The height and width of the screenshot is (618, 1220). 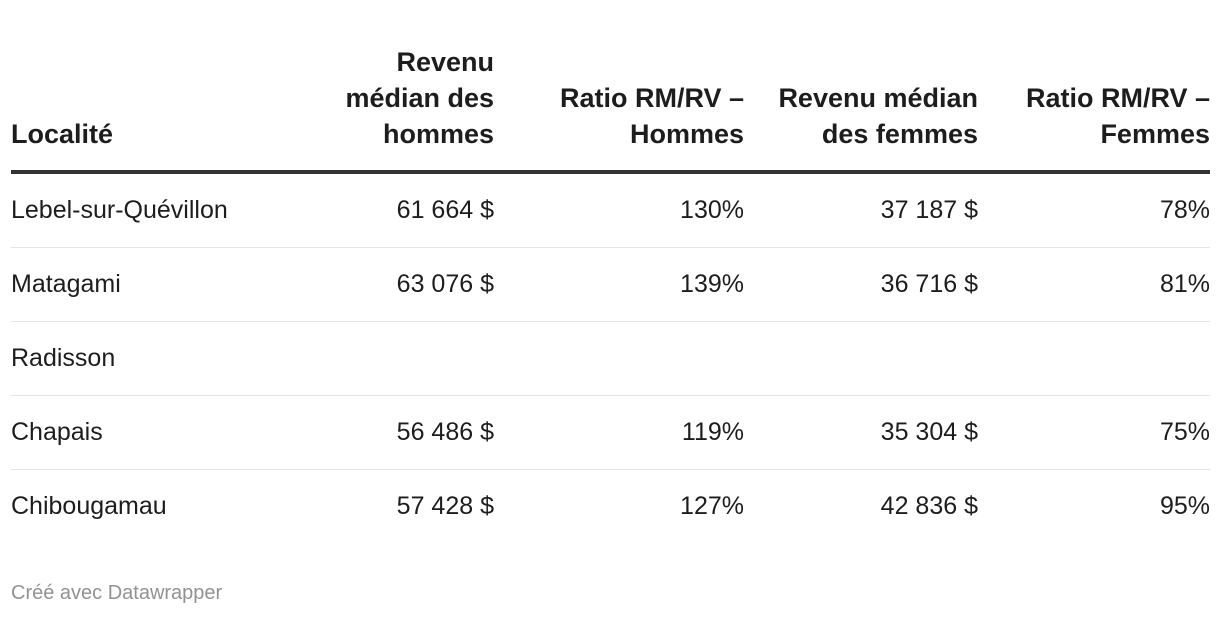 I want to click on table-cell-localite: Radisson, so click(x=156, y=358).